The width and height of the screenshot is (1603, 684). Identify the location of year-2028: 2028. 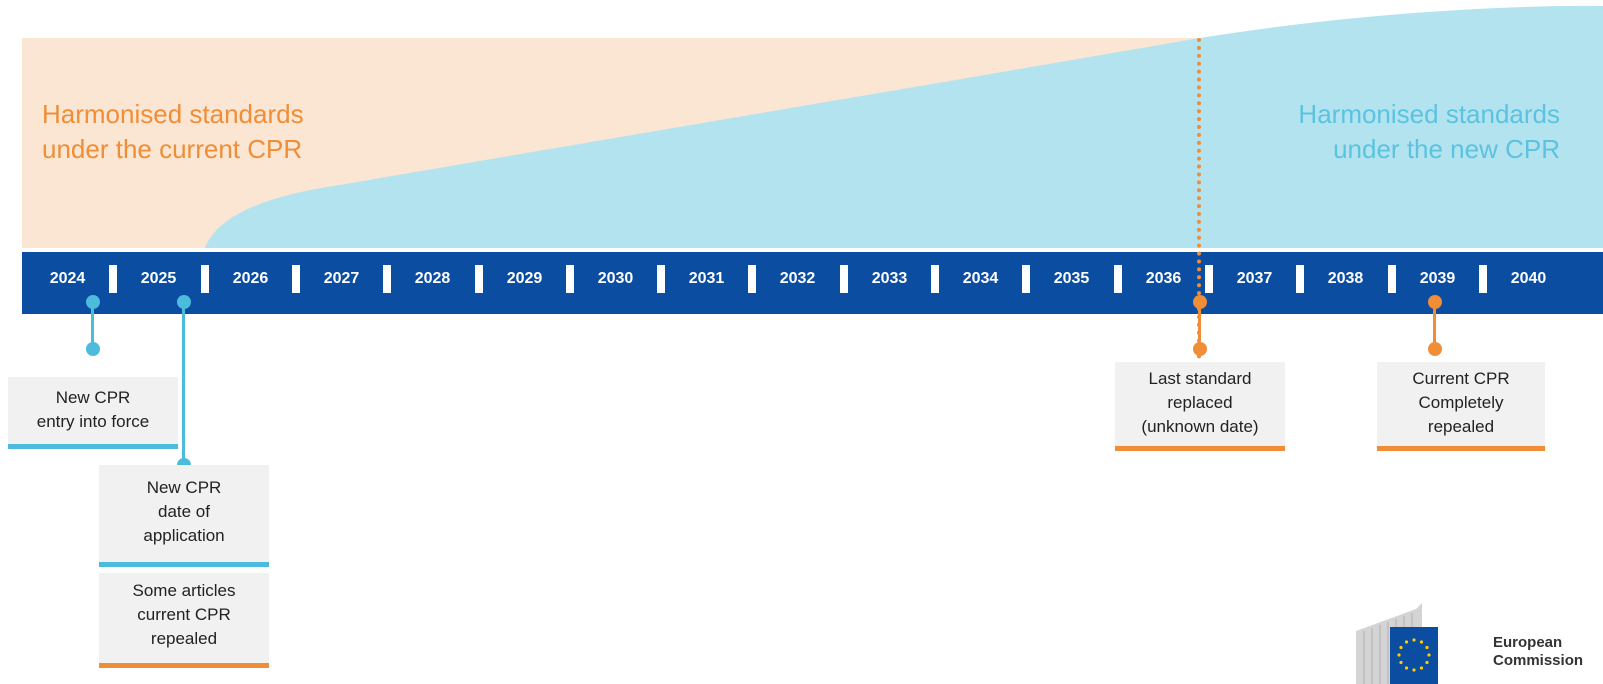
(432, 278).